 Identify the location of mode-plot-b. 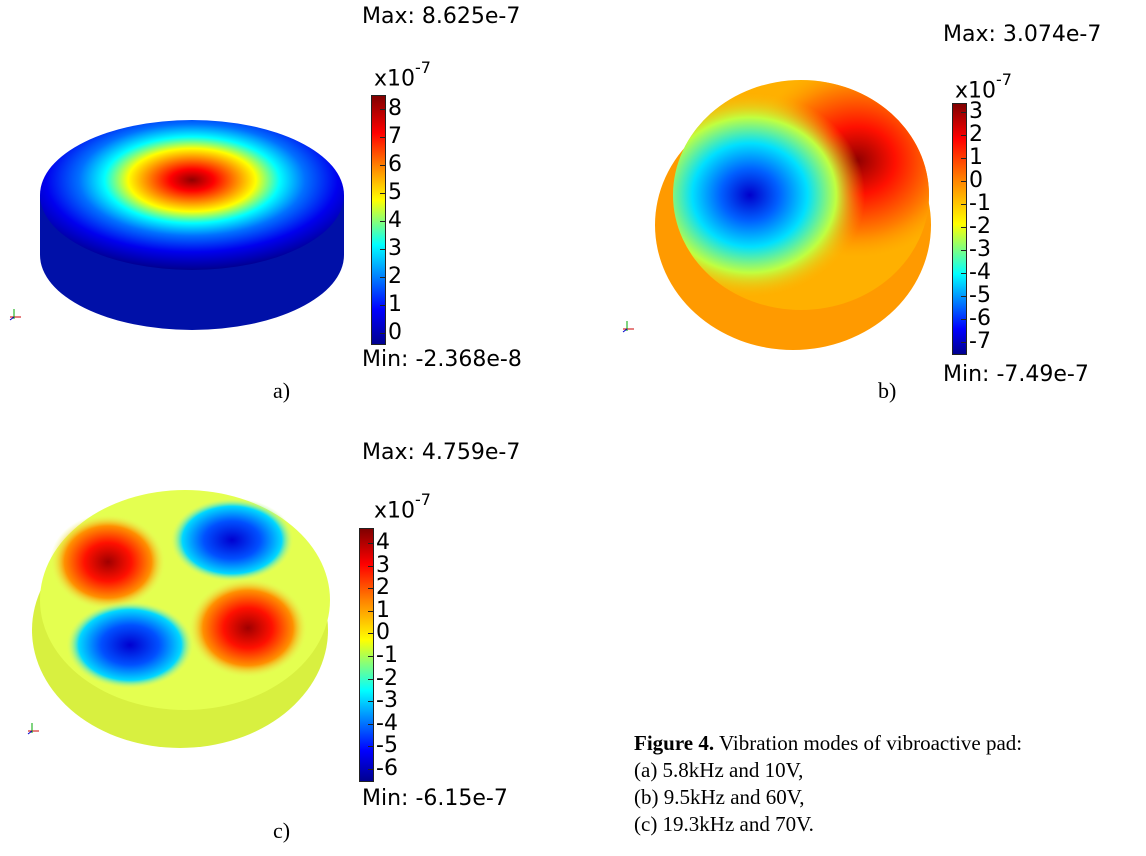
(793, 215).